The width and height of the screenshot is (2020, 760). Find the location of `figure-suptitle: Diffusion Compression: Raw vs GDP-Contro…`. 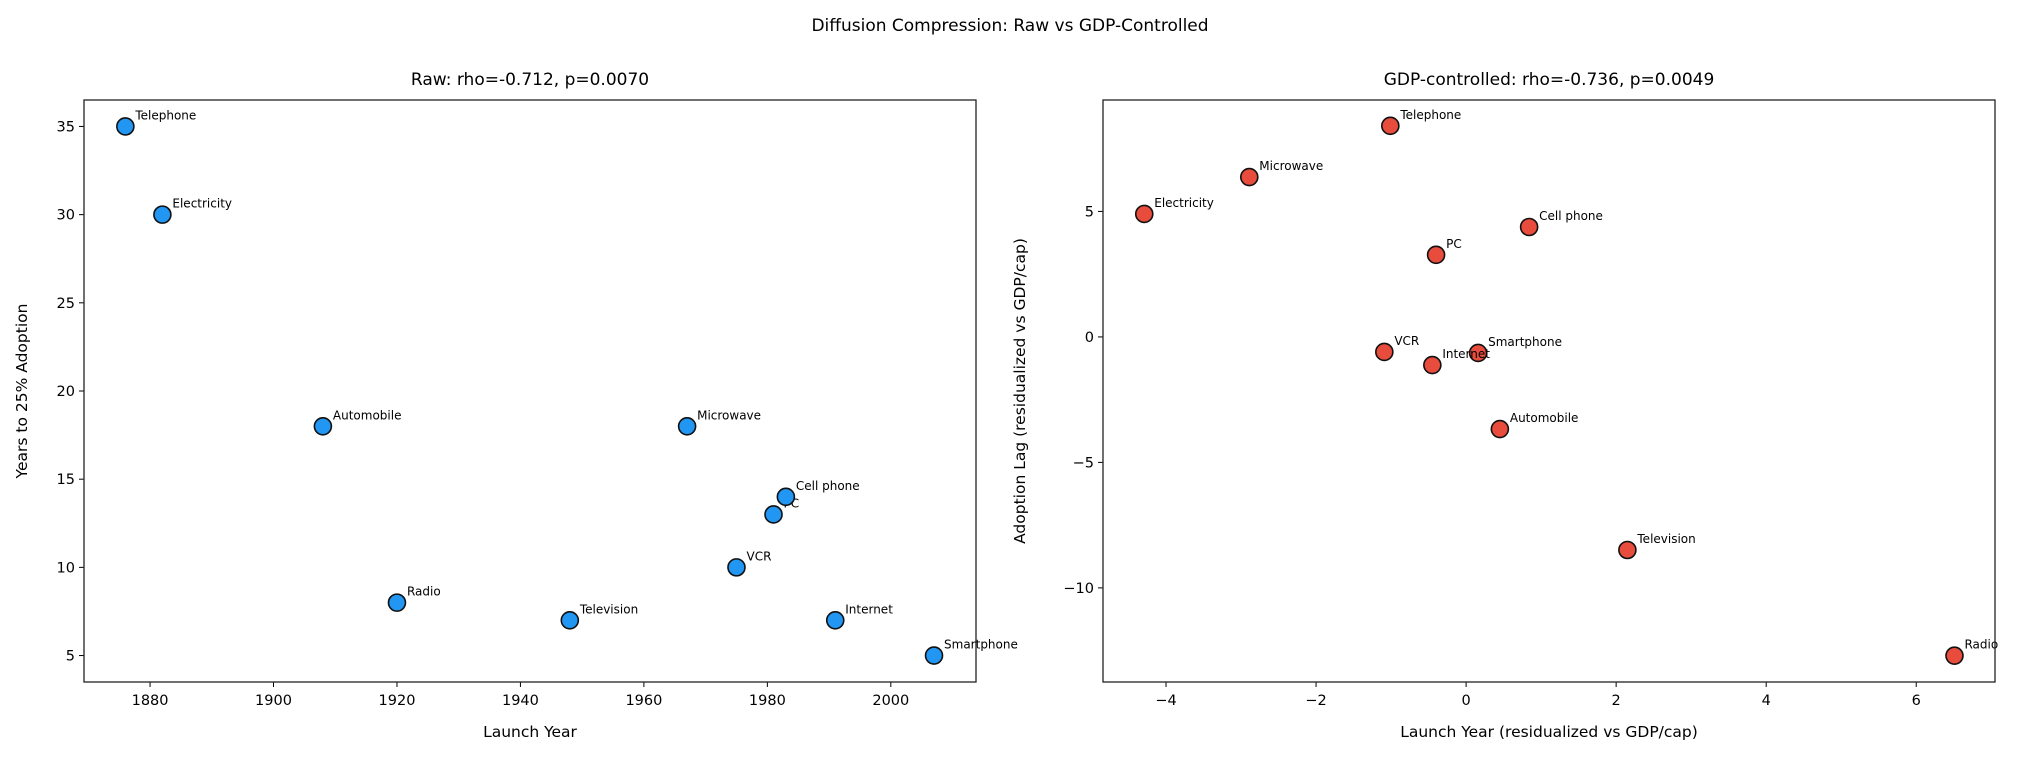

figure-suptitle: Diffusion Compression: Raw vs GDP-Contro… is located at coordinates (1009, 26).